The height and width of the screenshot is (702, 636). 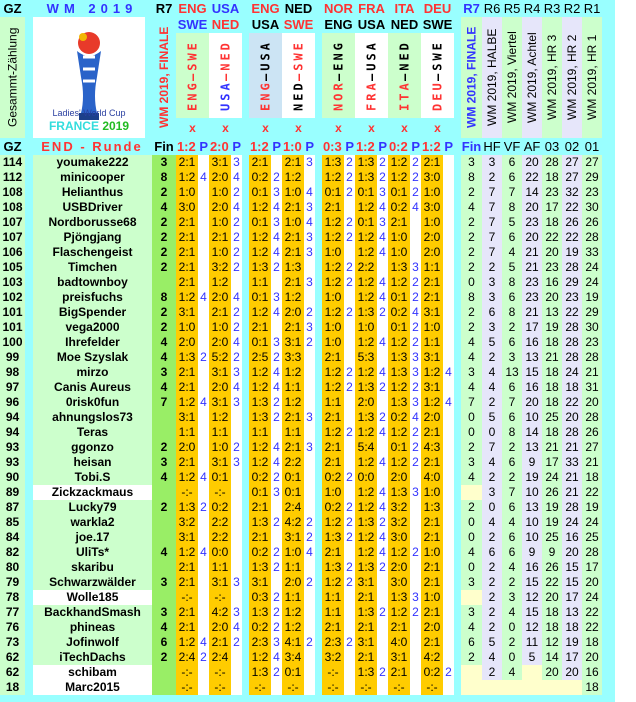 I want to click on player-name: badtownboy, so click(x=92, y=282).